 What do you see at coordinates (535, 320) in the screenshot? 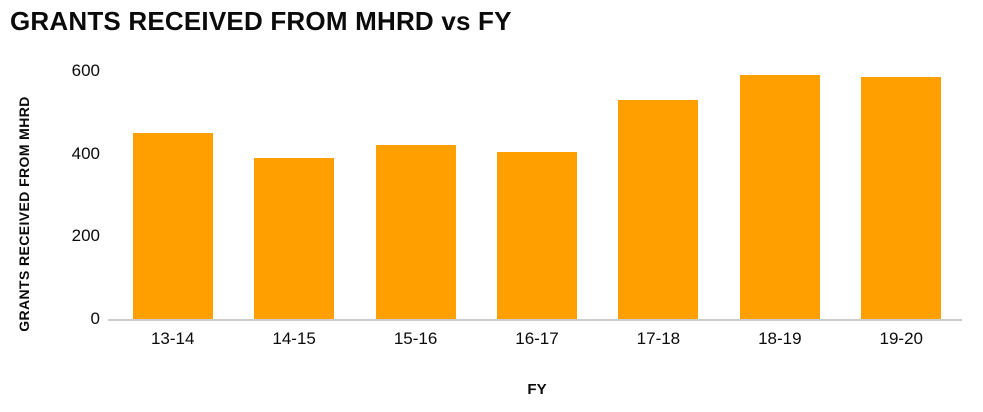
I see `x-axis-line` at bounding box center [535, 320].